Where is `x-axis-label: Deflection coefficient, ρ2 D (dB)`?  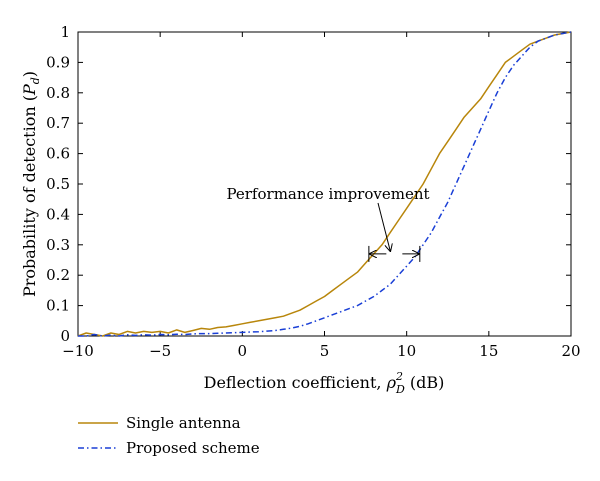 x-axis-label: Deflection coefficient, ρ2 D (dB) is located at coordinates (324, 383).